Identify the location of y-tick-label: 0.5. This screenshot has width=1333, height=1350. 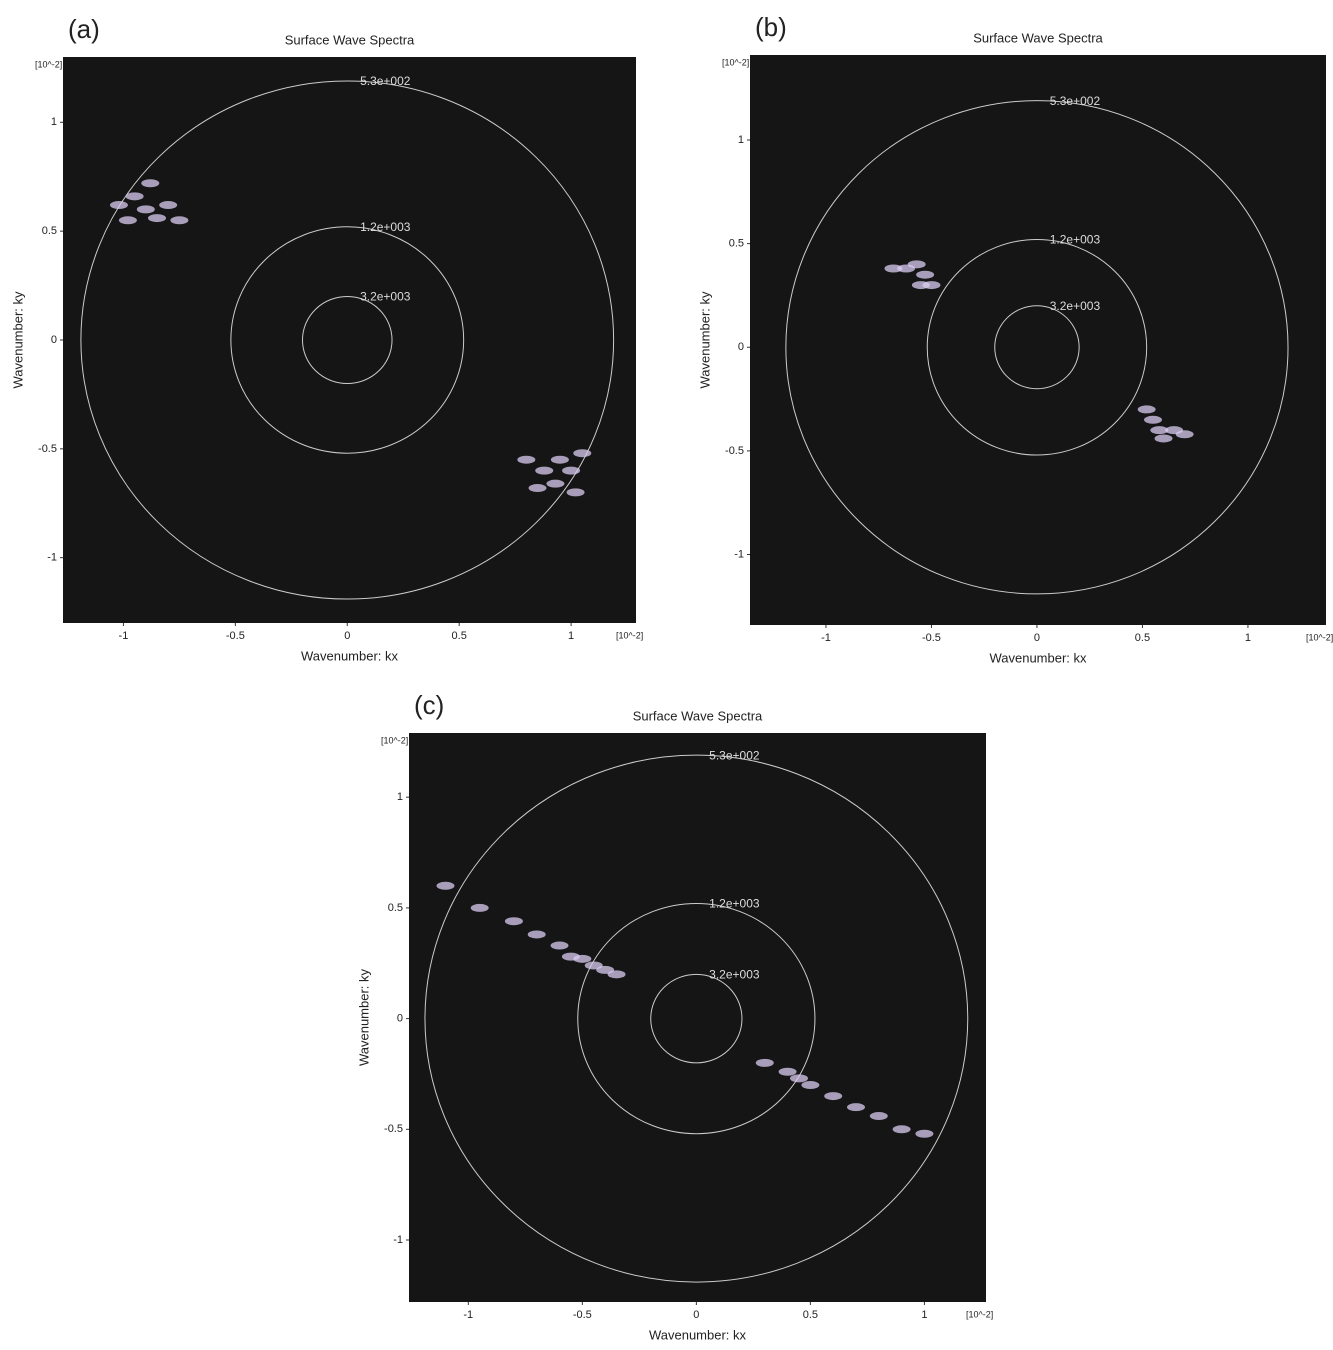
(395, 908).